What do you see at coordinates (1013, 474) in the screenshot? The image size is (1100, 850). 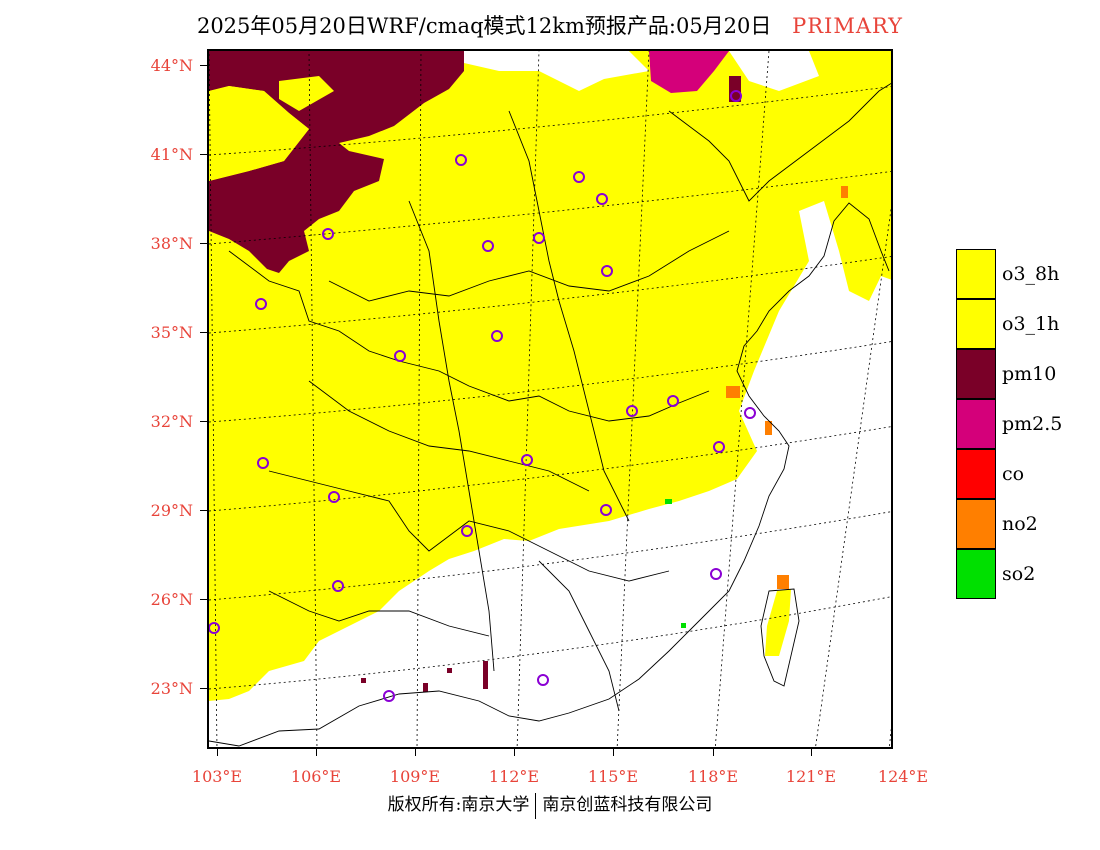 I see `legend-label: co` at bounding box center [1013, 474].